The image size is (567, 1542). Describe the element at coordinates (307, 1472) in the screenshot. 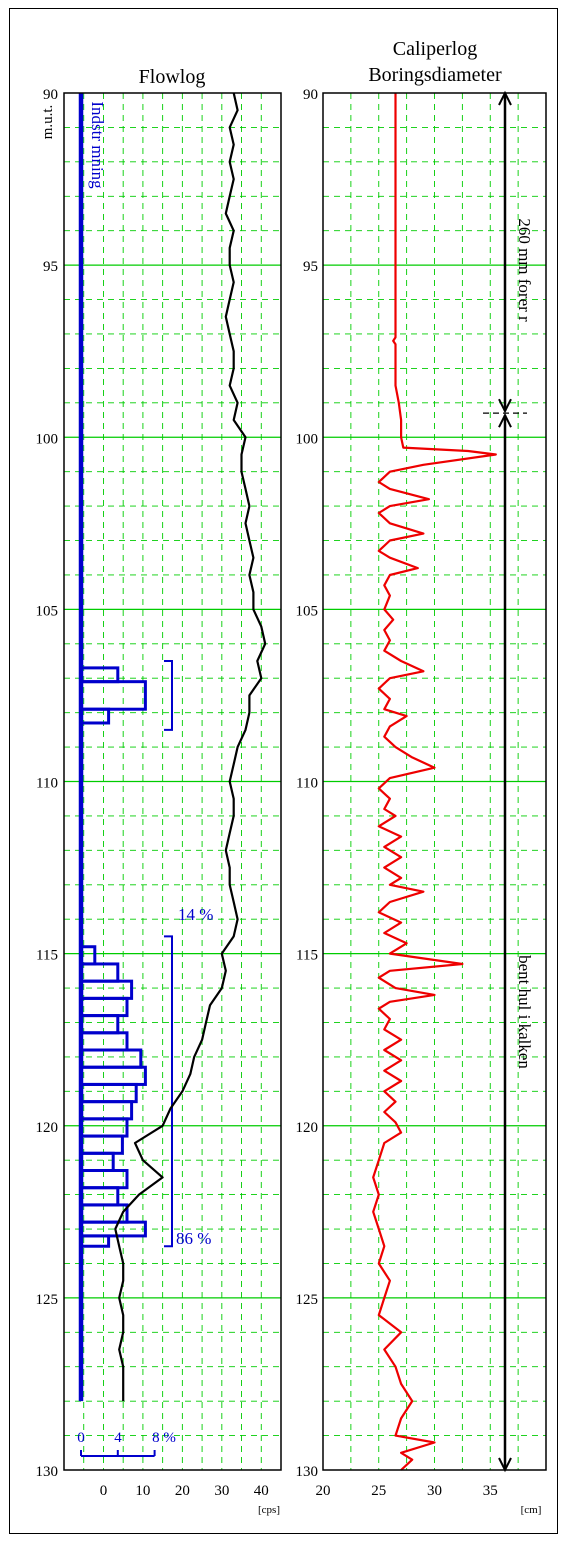

I see `caliperlog-depth-tick-label: 130` at that location.